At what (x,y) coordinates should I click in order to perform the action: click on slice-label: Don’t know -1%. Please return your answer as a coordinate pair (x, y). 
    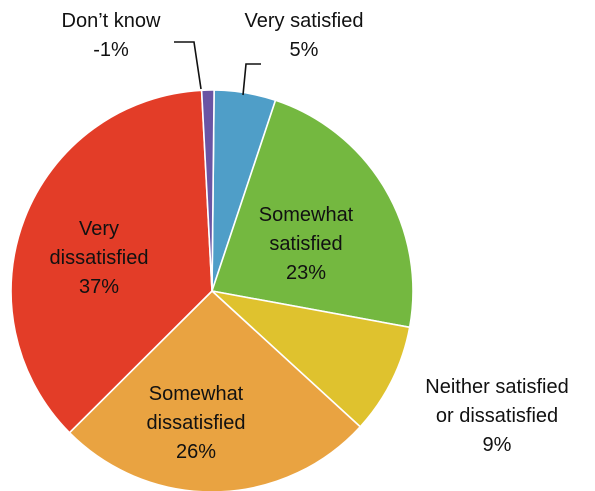
    Looking at the image, I should click on (111, 35).